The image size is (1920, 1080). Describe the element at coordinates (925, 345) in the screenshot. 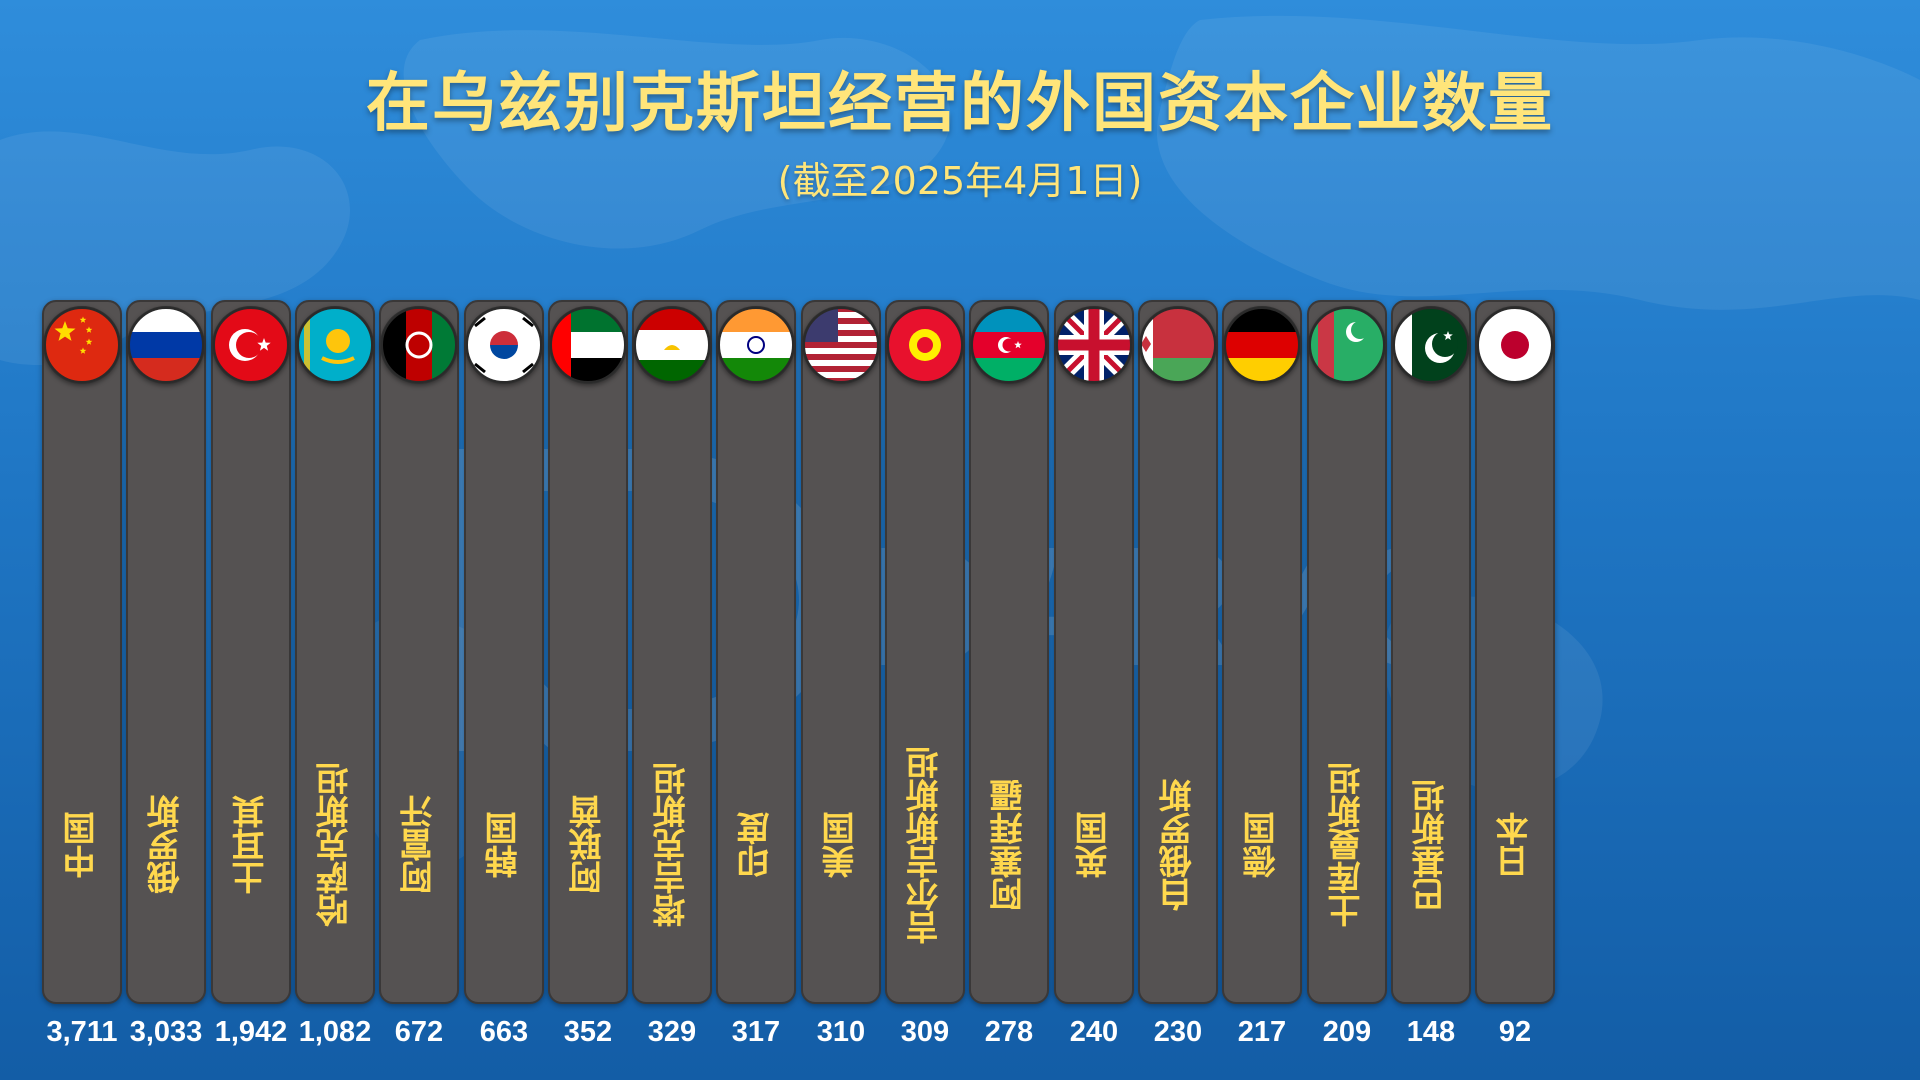

I see `kyrgyzstan-flag-icon` at that location.